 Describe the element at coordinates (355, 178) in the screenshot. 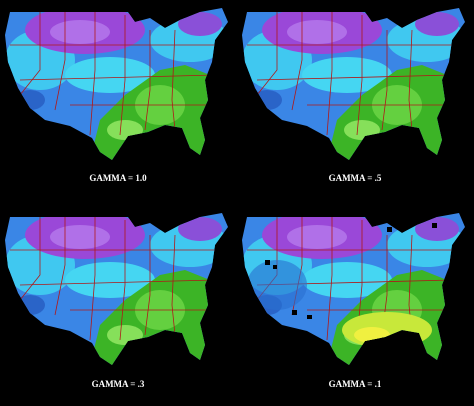

I see `caption: GAMMA = .5` at that location.